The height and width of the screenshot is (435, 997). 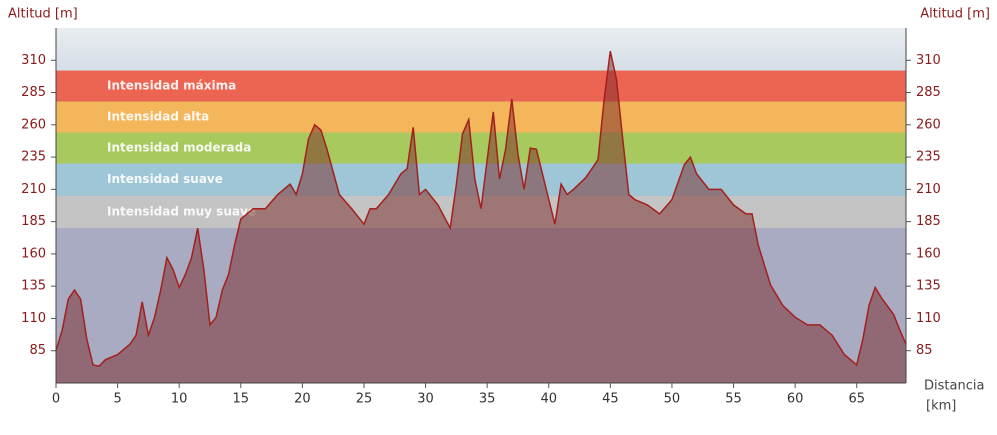 What do you see at coordinates (928, 60) in the screenshot?
I see `y2-tick-label: 310` at bounding box center [928, 60].